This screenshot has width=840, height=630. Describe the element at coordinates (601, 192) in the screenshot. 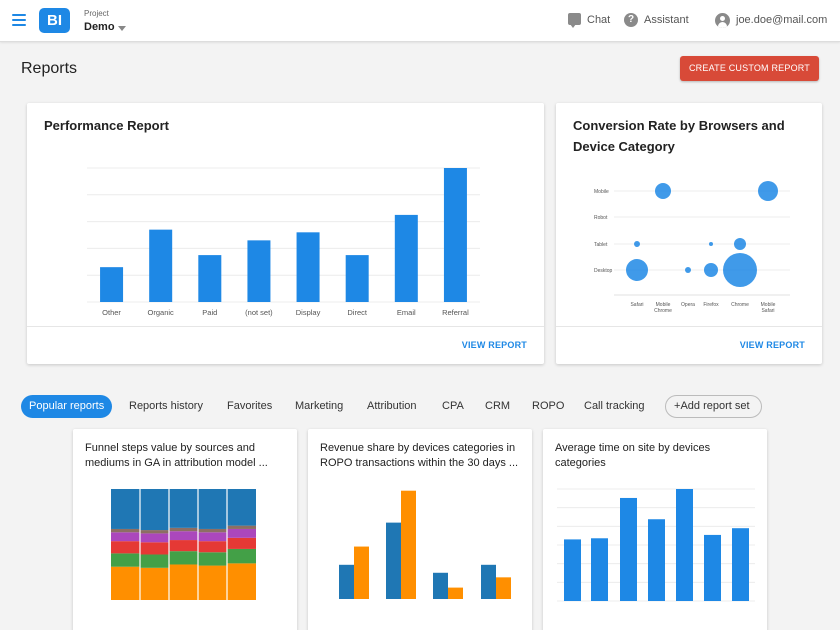

I see `y-tick-label: Mobile` at that location.